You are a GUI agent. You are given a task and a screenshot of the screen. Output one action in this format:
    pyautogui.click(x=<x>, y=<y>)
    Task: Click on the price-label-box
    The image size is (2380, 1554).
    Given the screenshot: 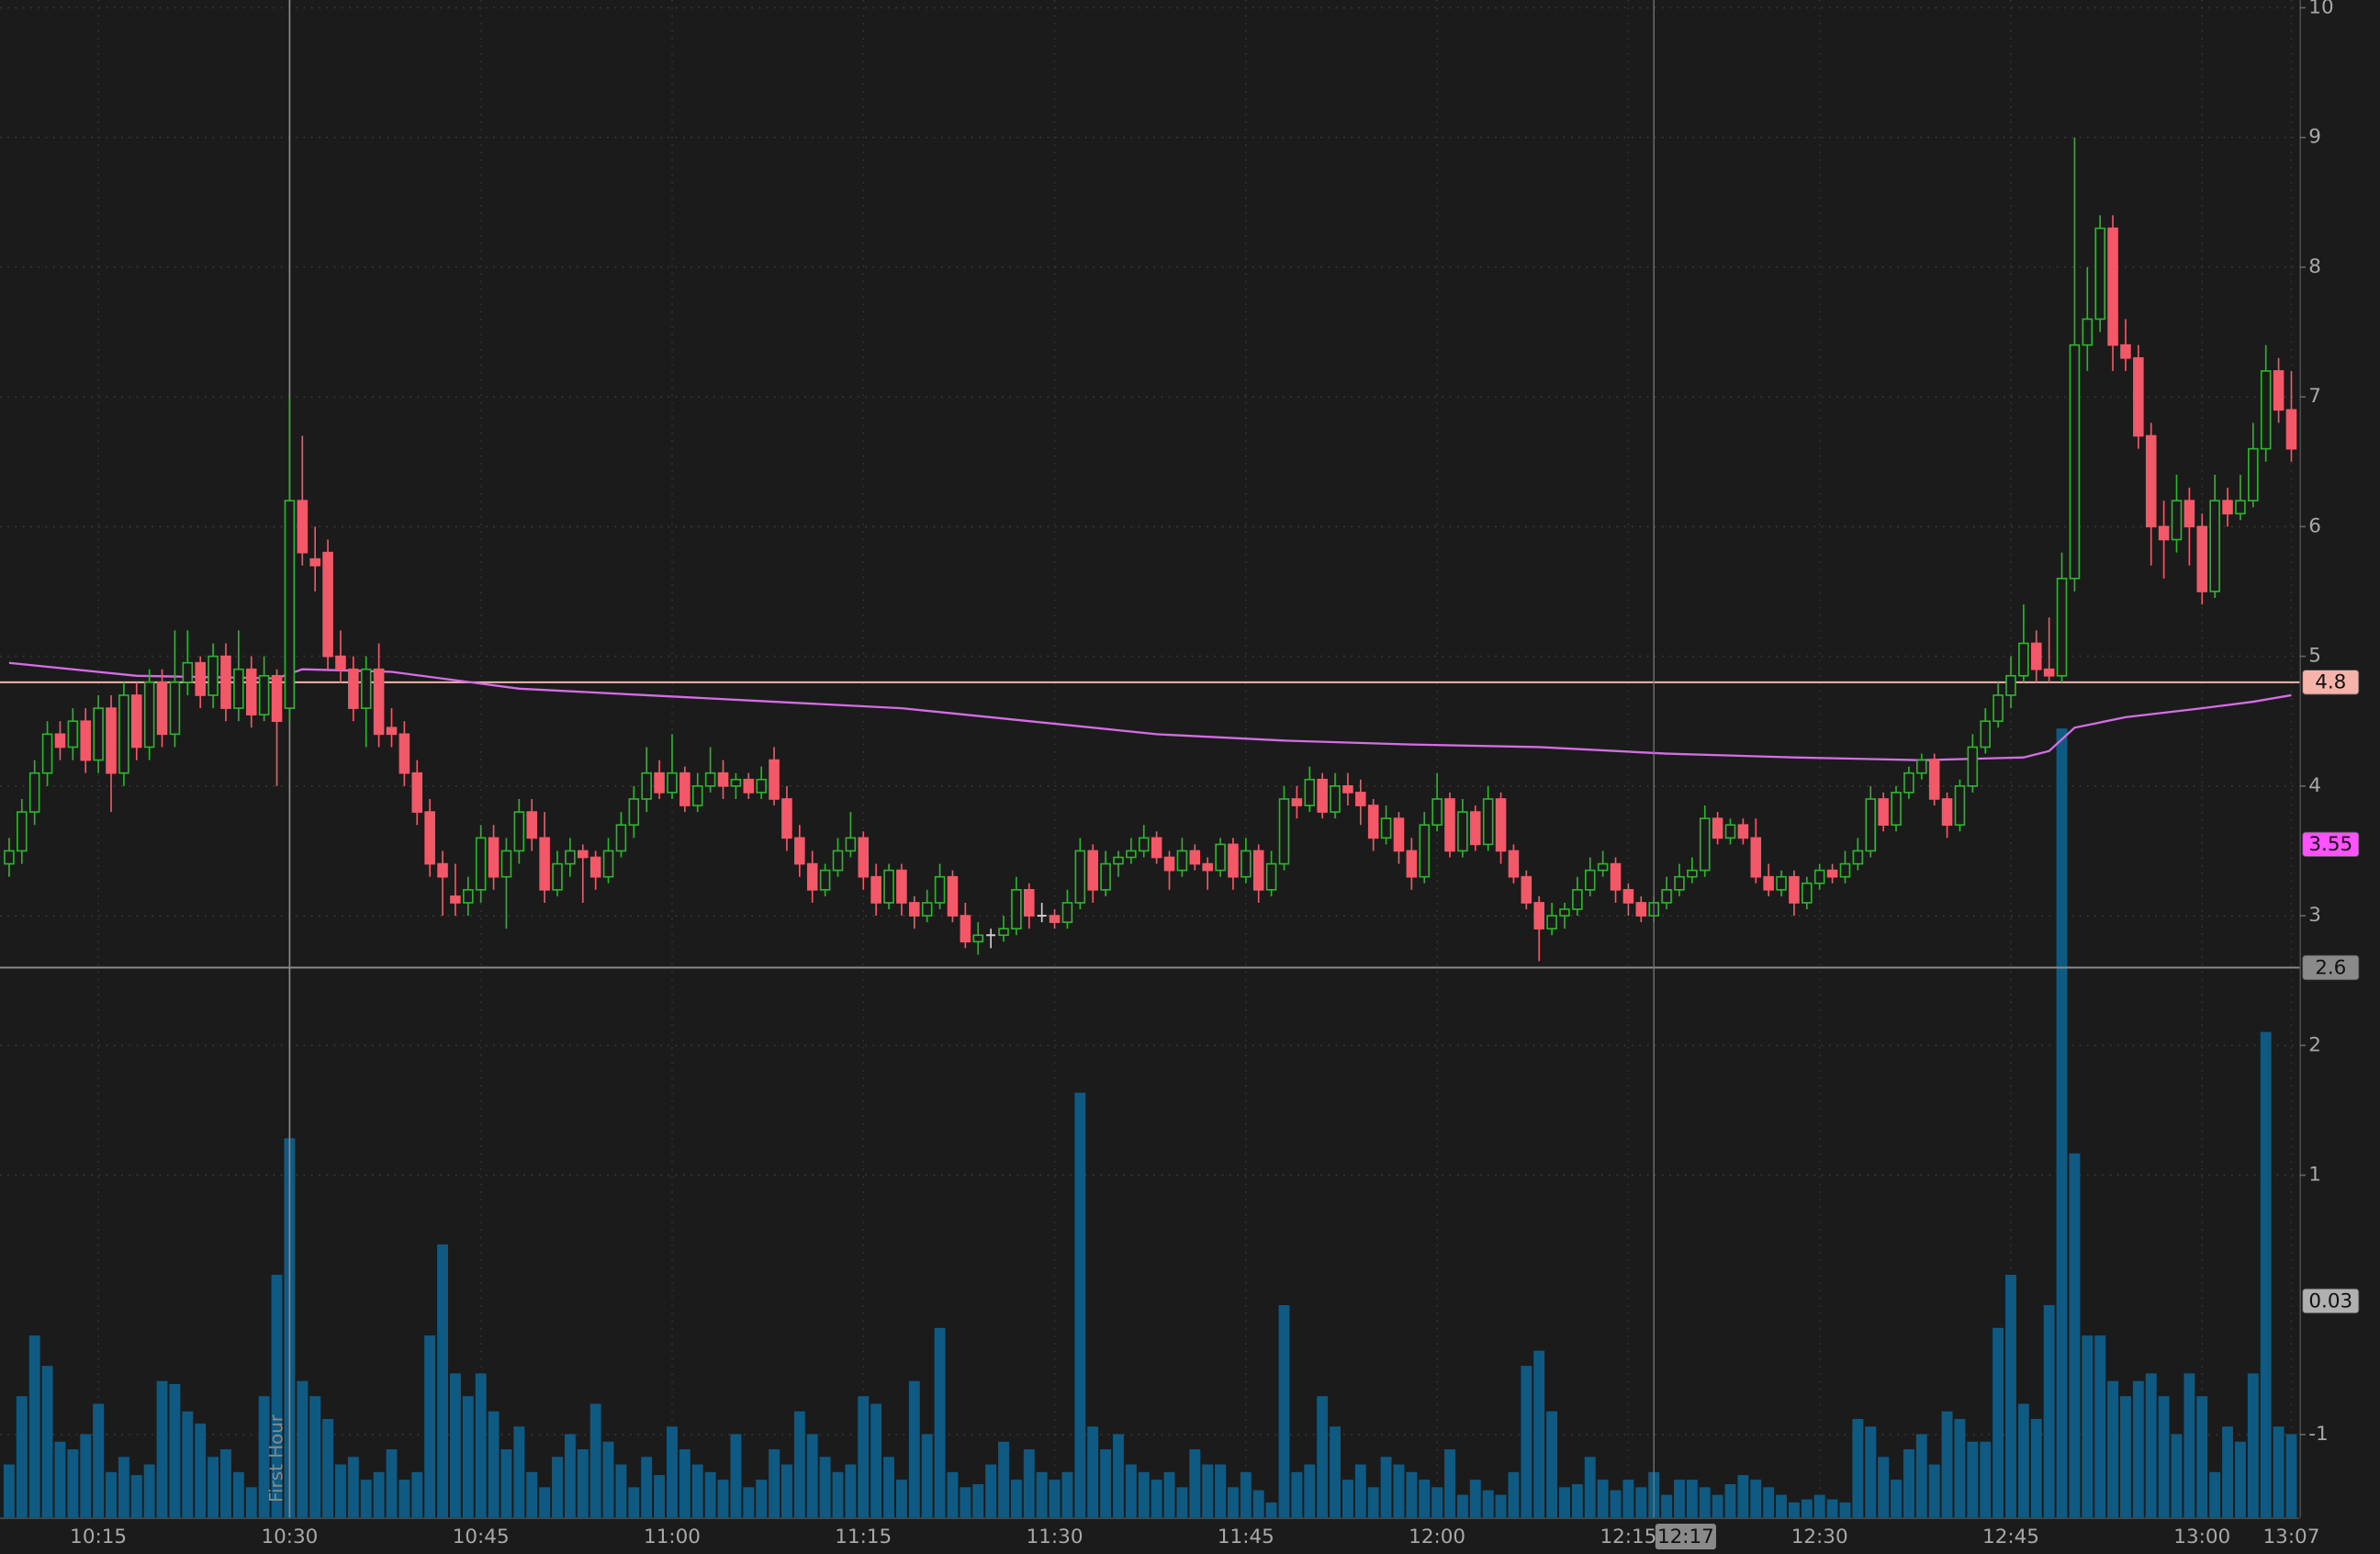 What is the action you would take?
    pyautogui.click(x=2331, y=1301)
    